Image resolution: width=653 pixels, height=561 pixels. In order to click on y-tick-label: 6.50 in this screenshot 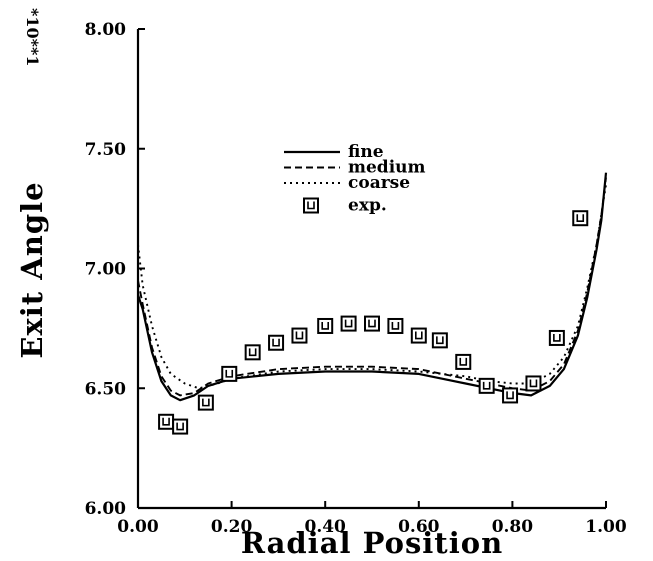, I will do `click(106, 389)`.